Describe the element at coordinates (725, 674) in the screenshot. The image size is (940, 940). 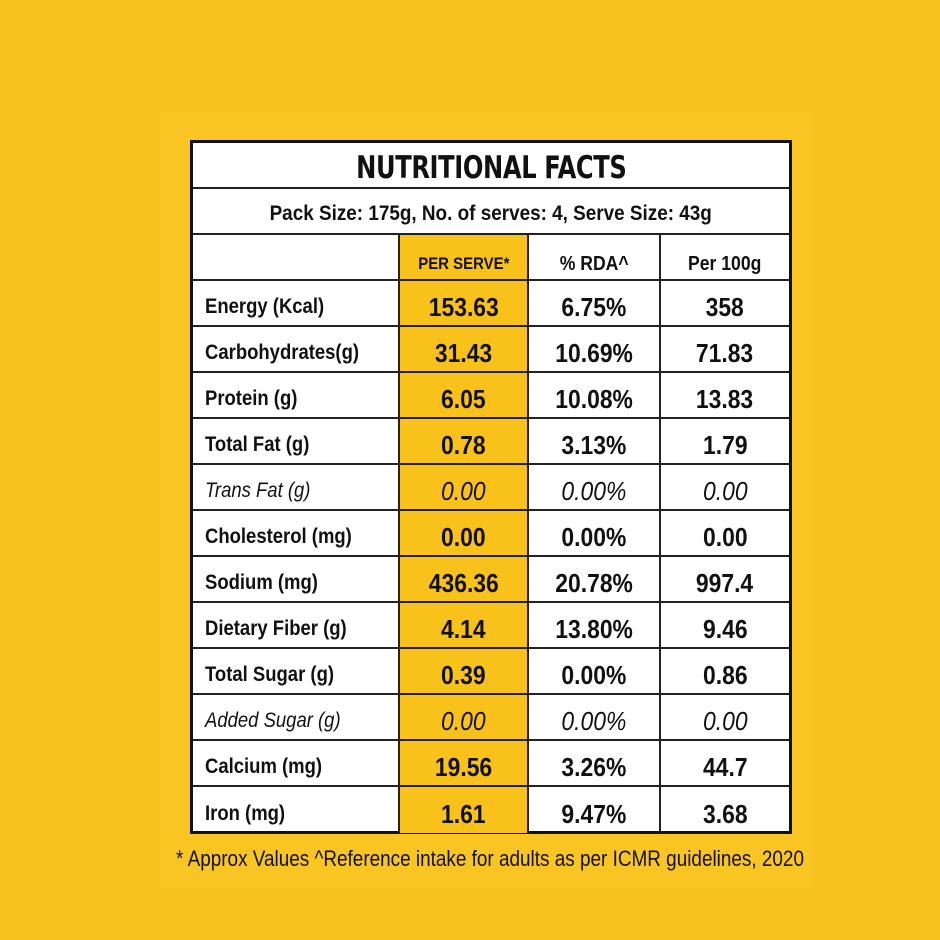
I see `per-100g-value: 0.86` at that location.